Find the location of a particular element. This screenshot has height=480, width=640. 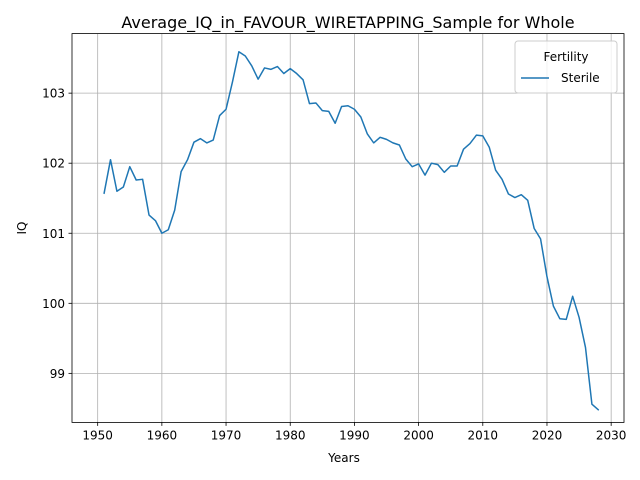

y-tick-label: 103 is located at coordinates (53, 94).